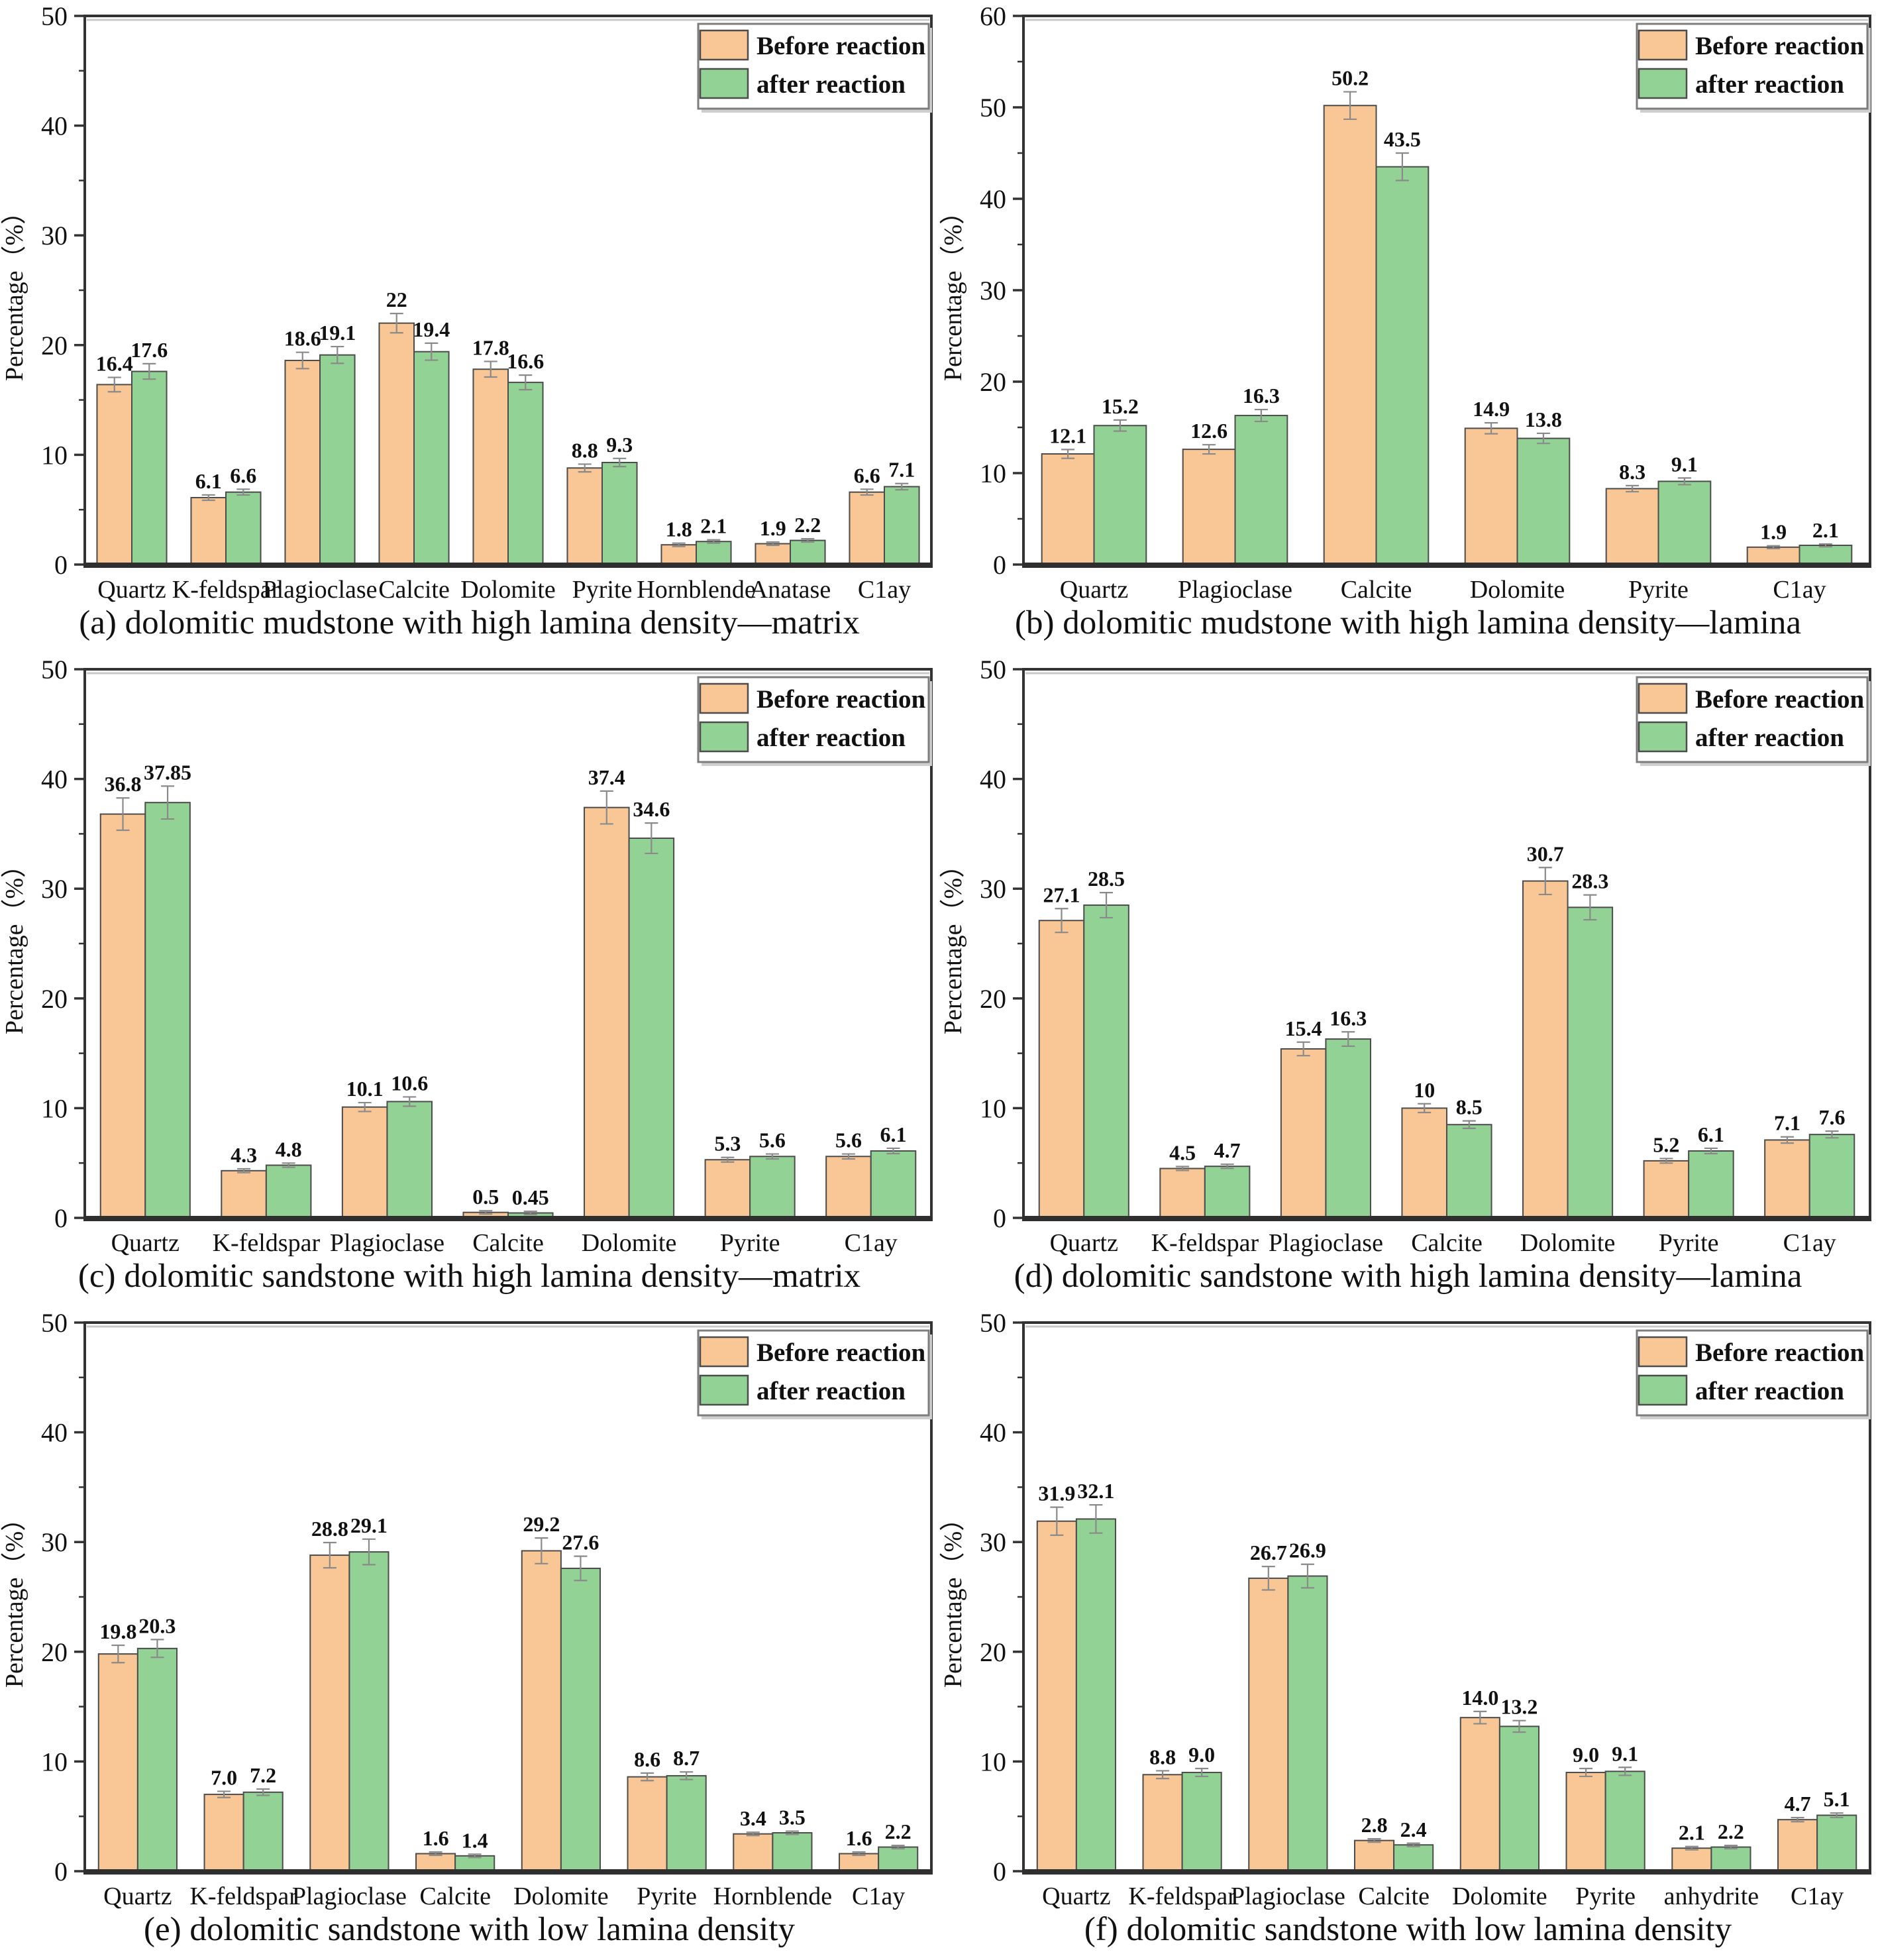 The image size is (1878, 1960). I want to click on bar-before-c1ay, so click(860, 1863).